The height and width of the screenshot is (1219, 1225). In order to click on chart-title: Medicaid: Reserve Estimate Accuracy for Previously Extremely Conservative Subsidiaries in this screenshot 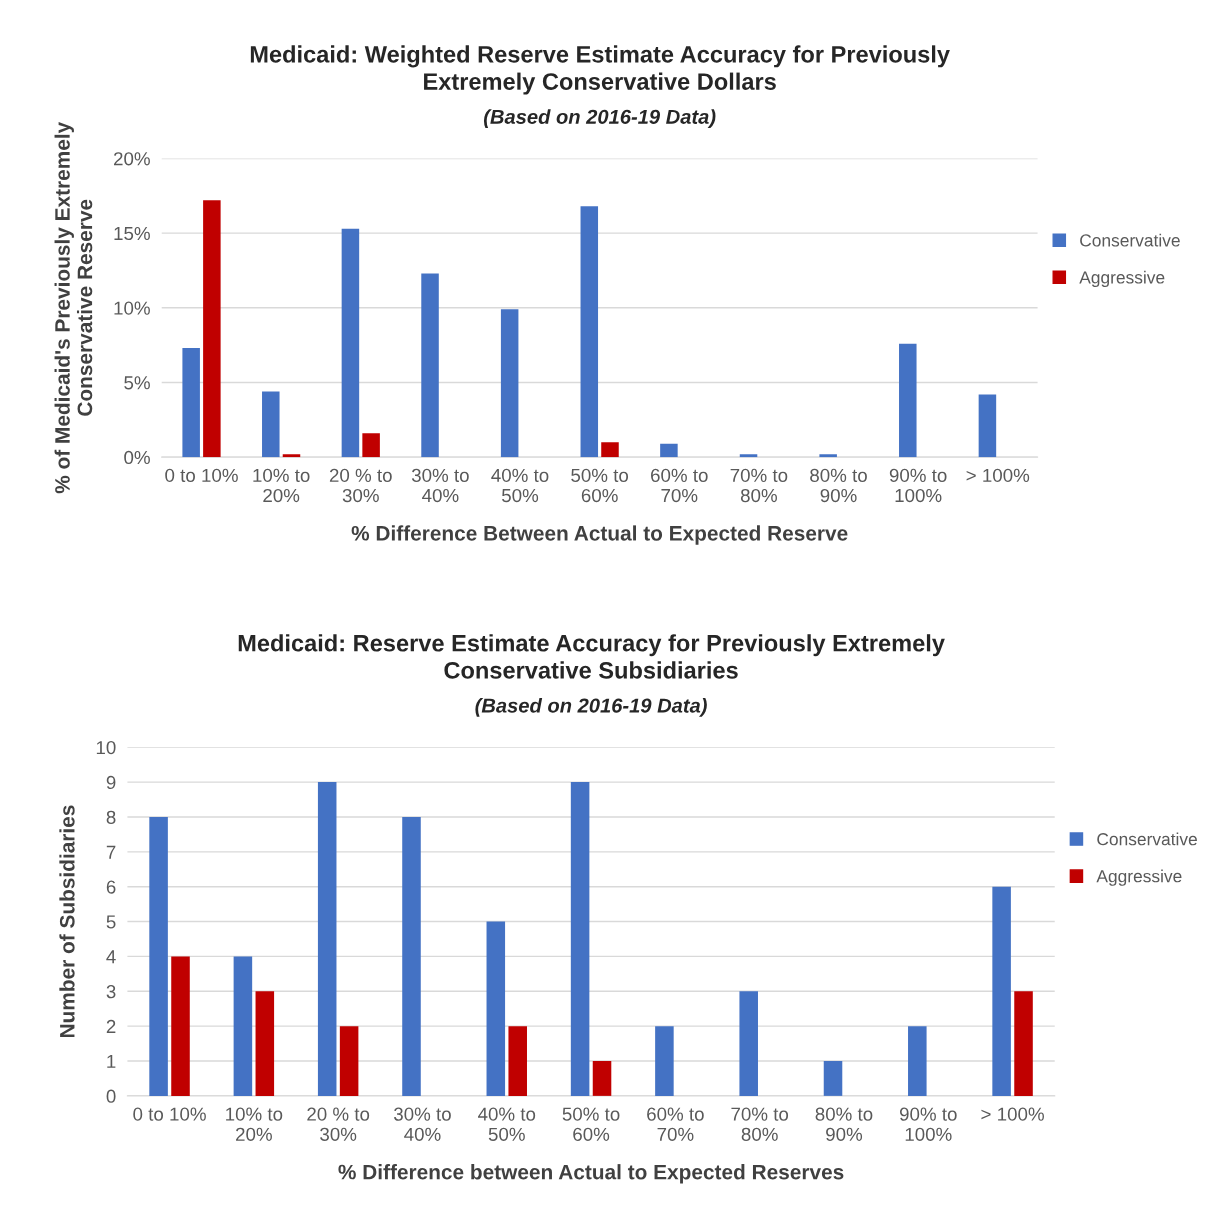, I will do `click(591, 656)`.